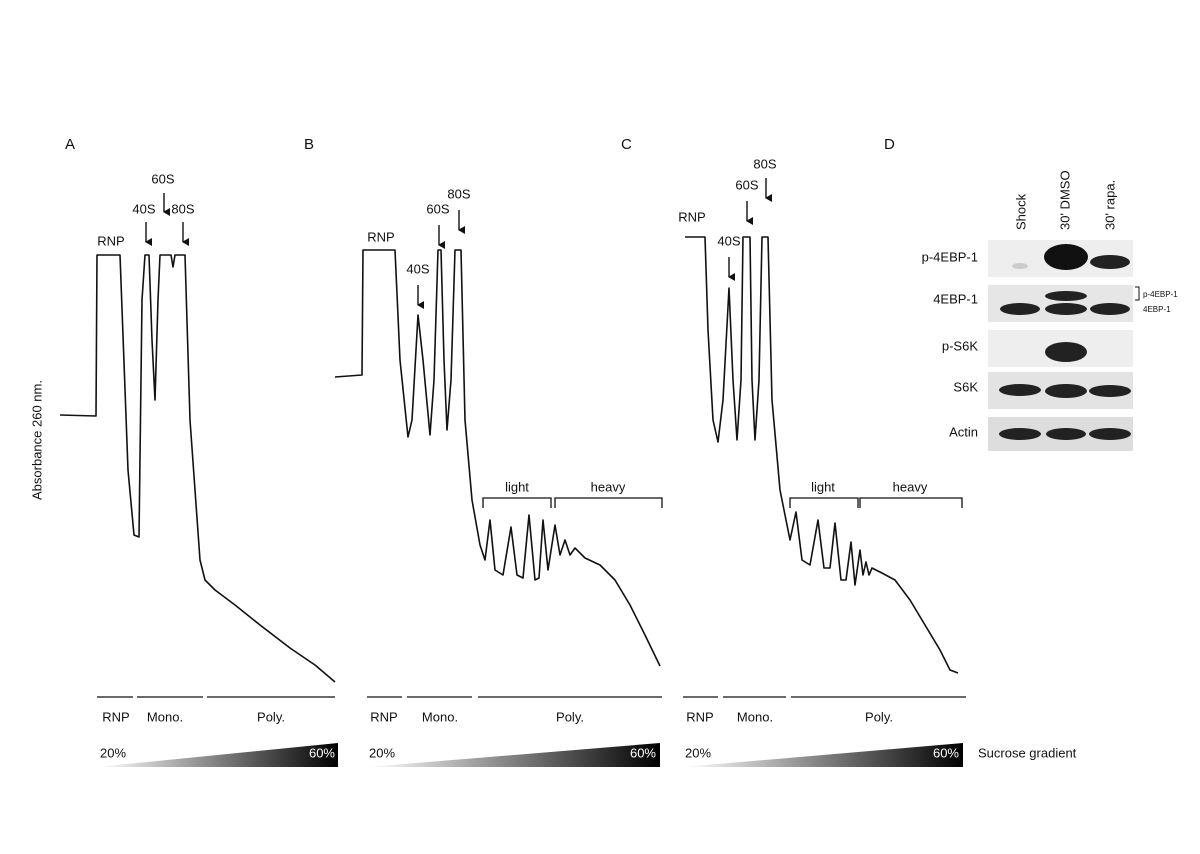  Describe the element at coordinates (960, 345) in the screenshot. I see `row-label: p-S6K` at that location.